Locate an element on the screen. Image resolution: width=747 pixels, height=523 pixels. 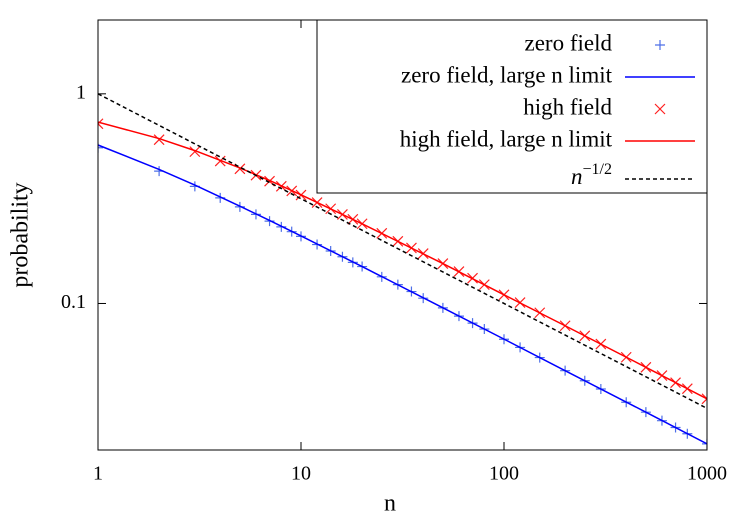
legend-label-part: −1/2 is located at coordinates (597, 169).